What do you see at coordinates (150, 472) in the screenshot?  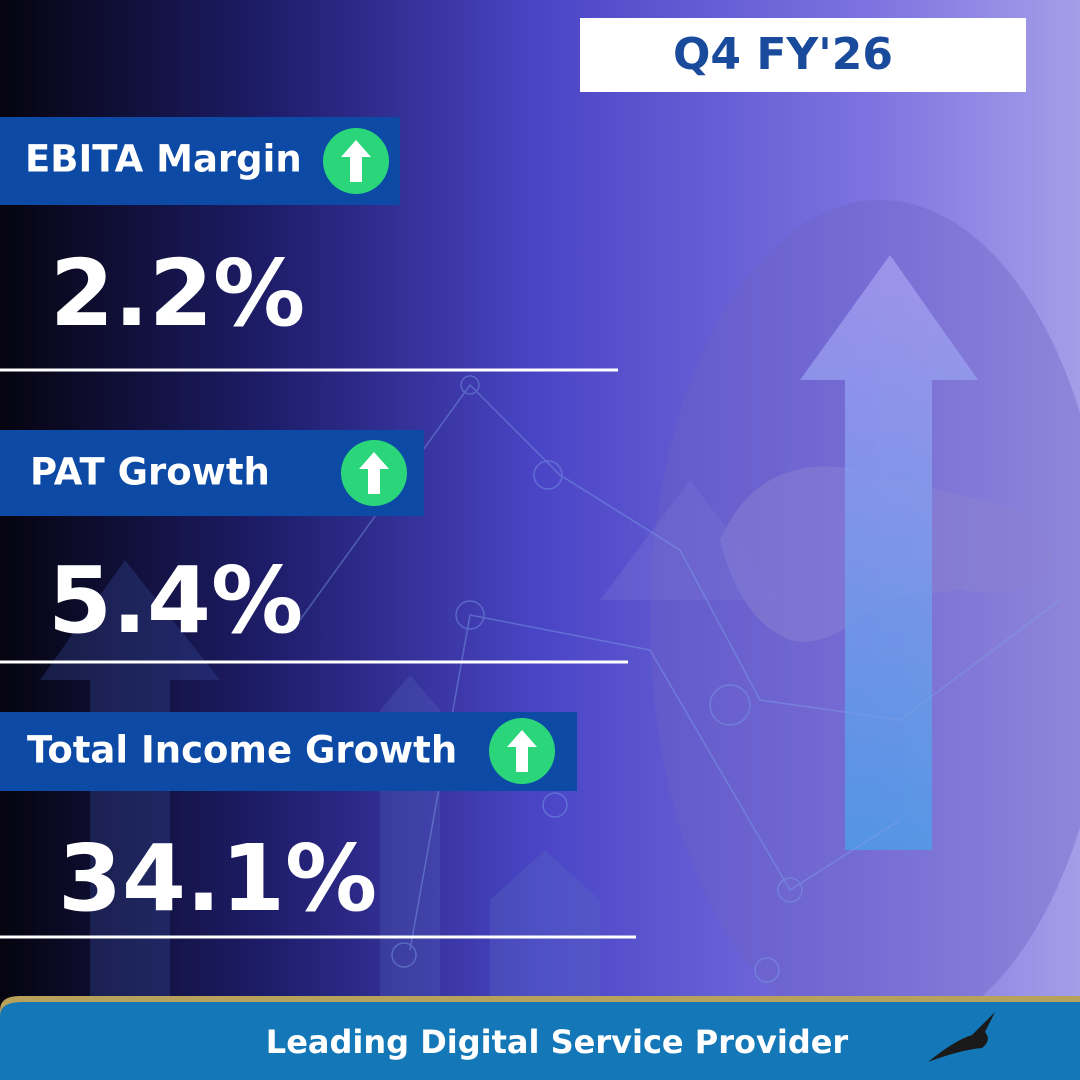 I see `metric-label: PAT Growth` at bounding box center [150, 472].